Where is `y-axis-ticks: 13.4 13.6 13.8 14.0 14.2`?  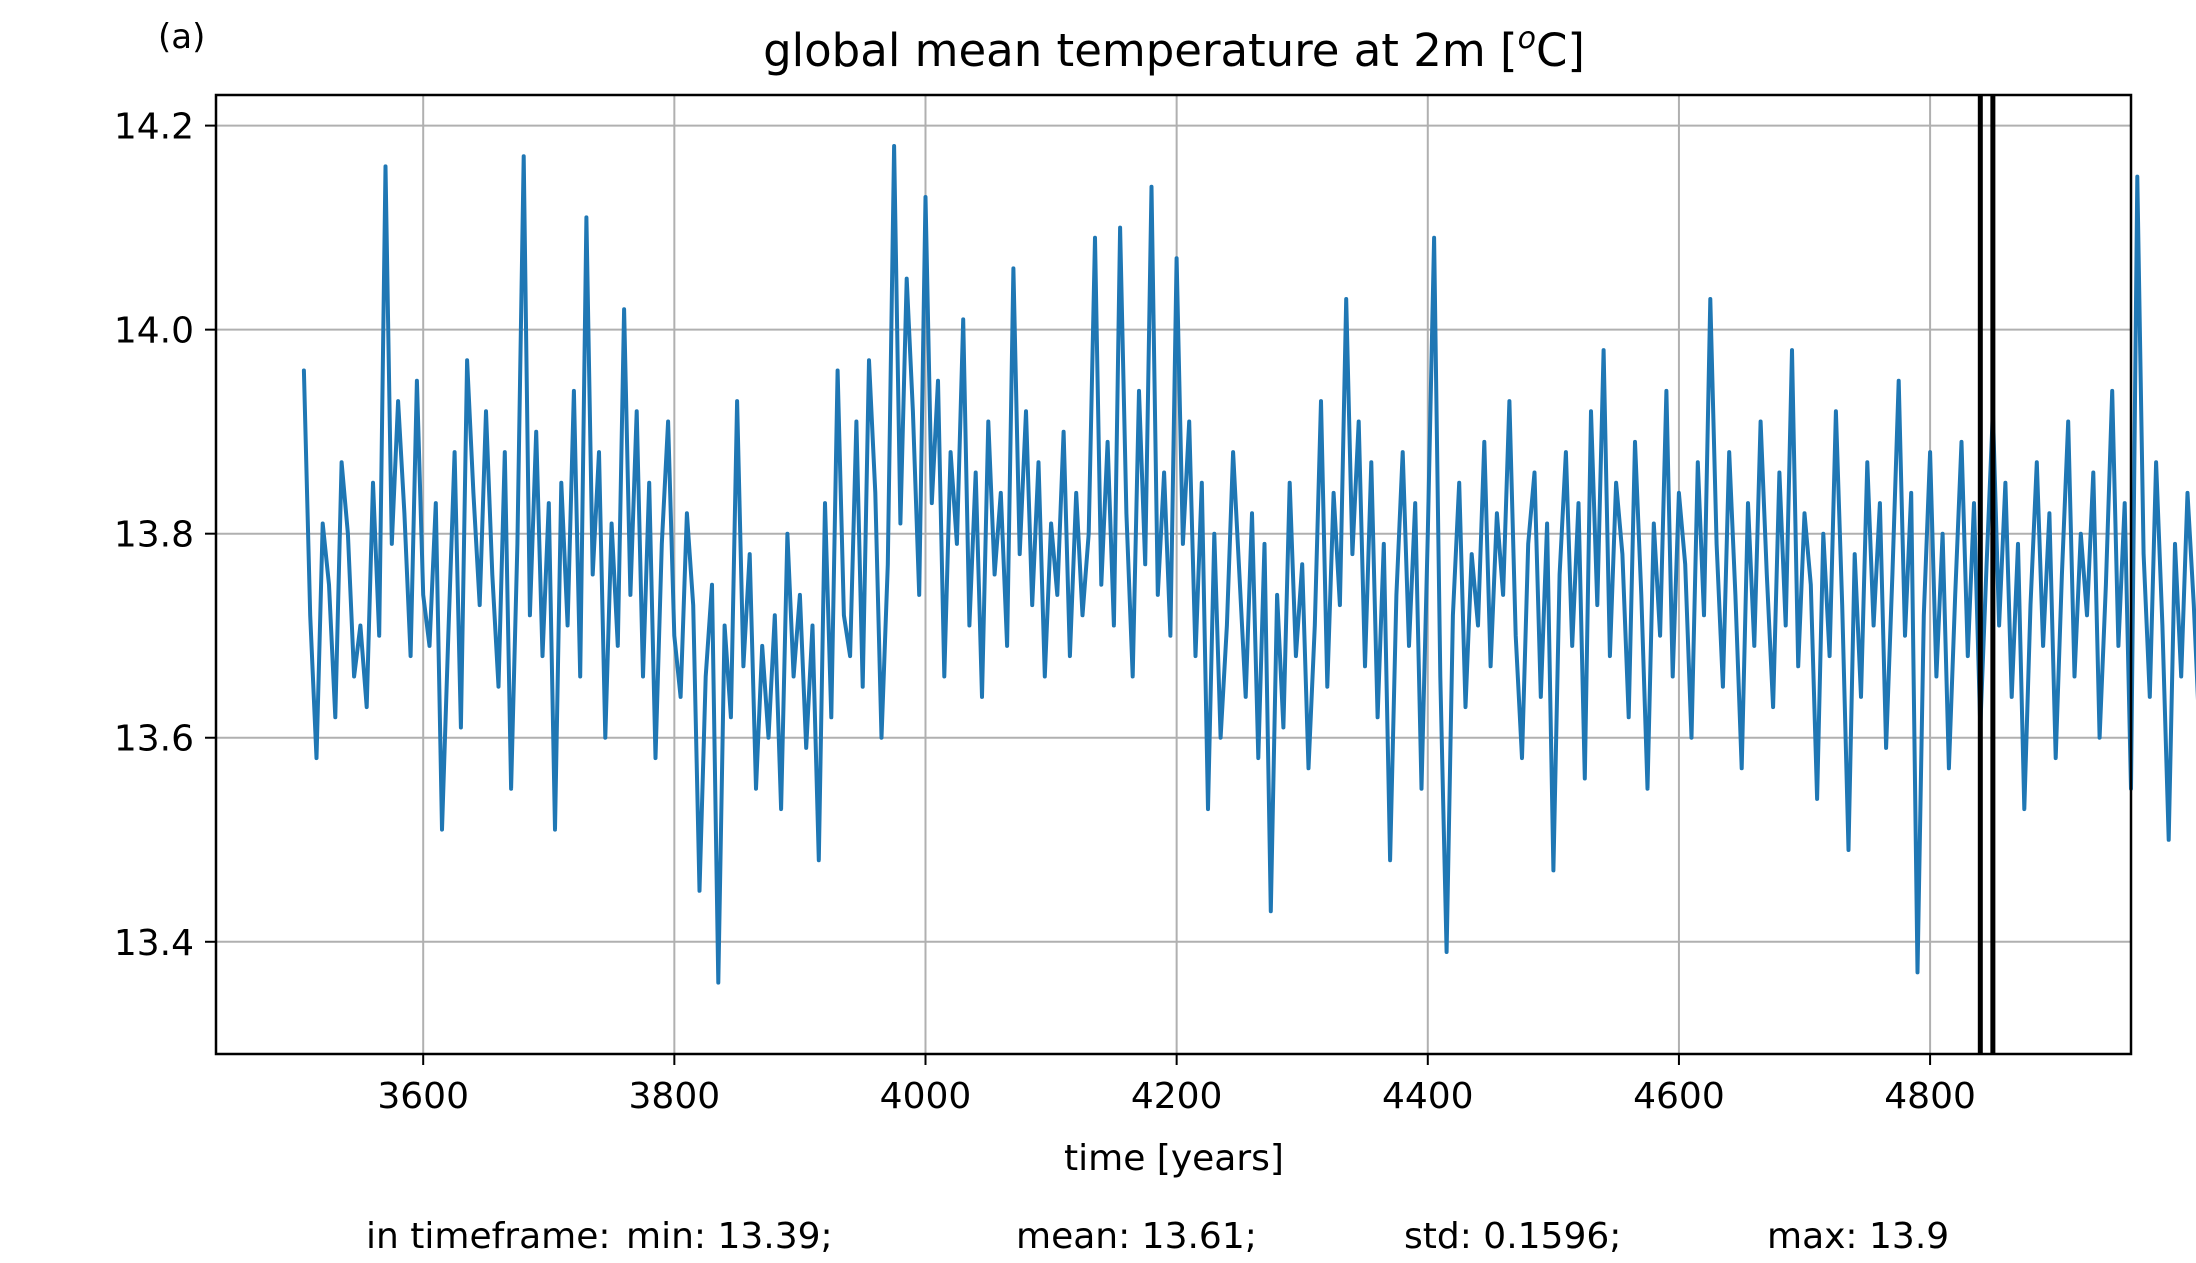
y-axis-ticks: 13.4 13.6 13.8 14.0 14.2 is located at coordinates (165, 535).